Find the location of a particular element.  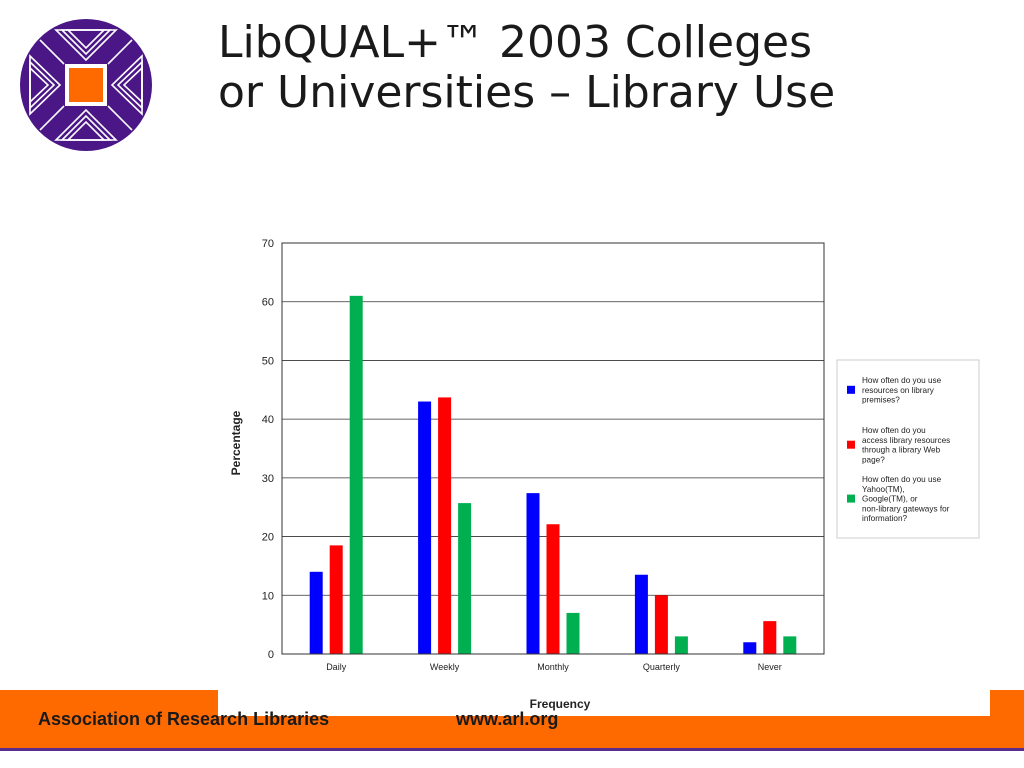

legend-entry-text: resources on library is located at coordinates (898, 390).